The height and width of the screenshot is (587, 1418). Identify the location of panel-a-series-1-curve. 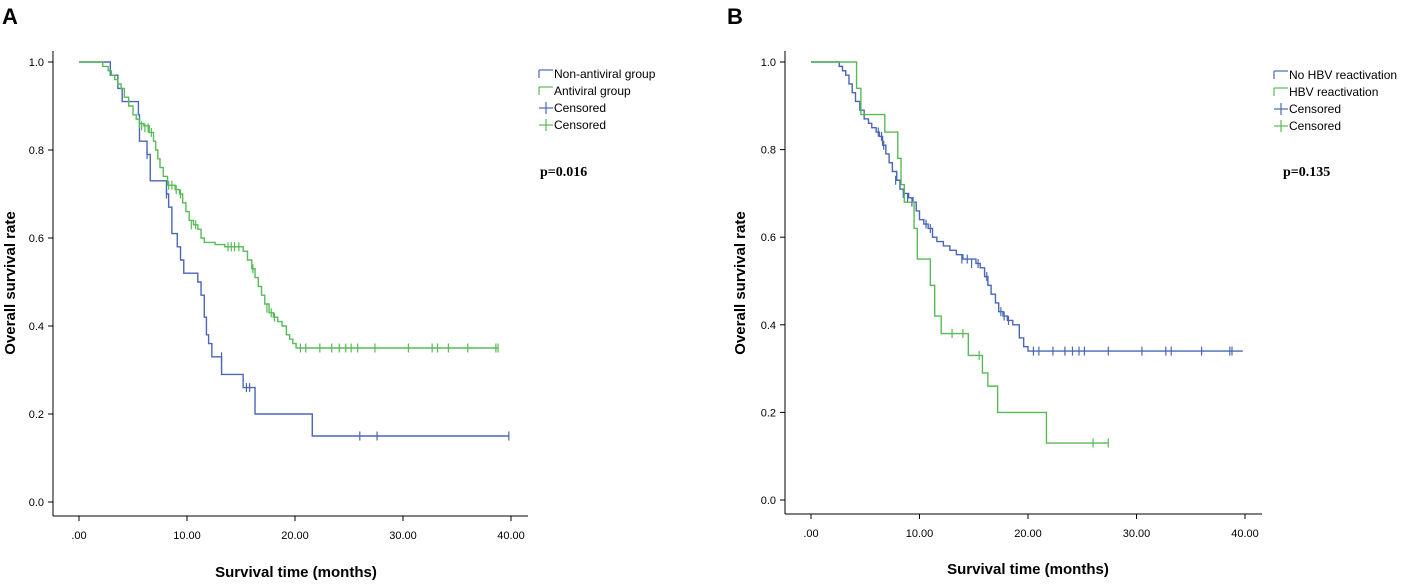
(289, 205).